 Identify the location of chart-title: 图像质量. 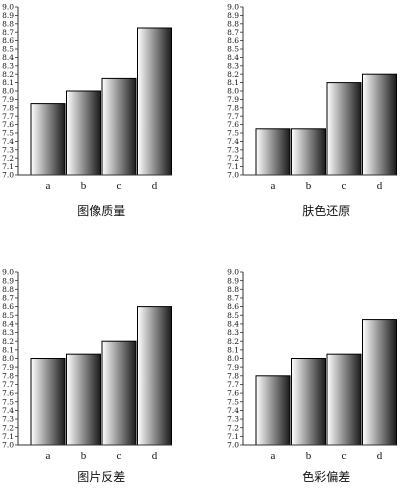
(101, 211).